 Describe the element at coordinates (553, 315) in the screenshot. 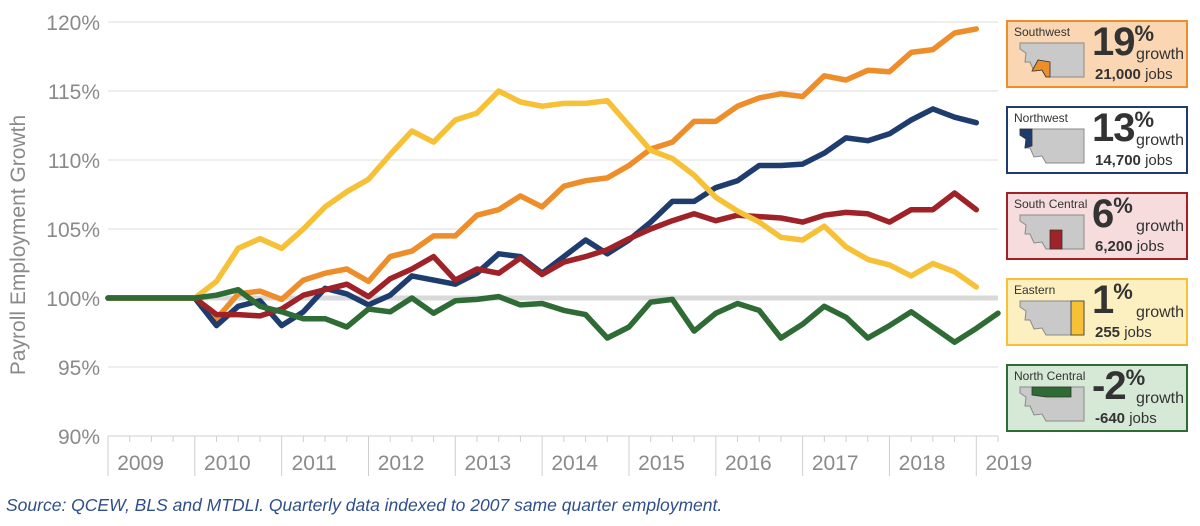

I see `series-line-north-central` at that location.